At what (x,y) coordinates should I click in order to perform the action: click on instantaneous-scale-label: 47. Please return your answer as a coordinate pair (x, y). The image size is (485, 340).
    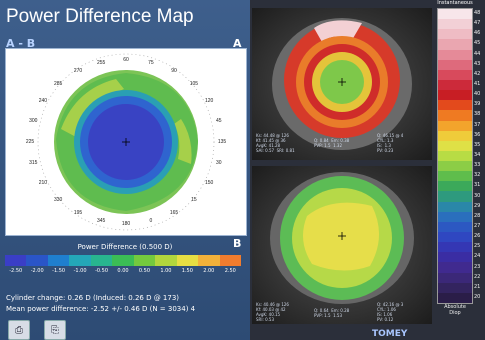
    Looking at the image, I should click on (477, 23).